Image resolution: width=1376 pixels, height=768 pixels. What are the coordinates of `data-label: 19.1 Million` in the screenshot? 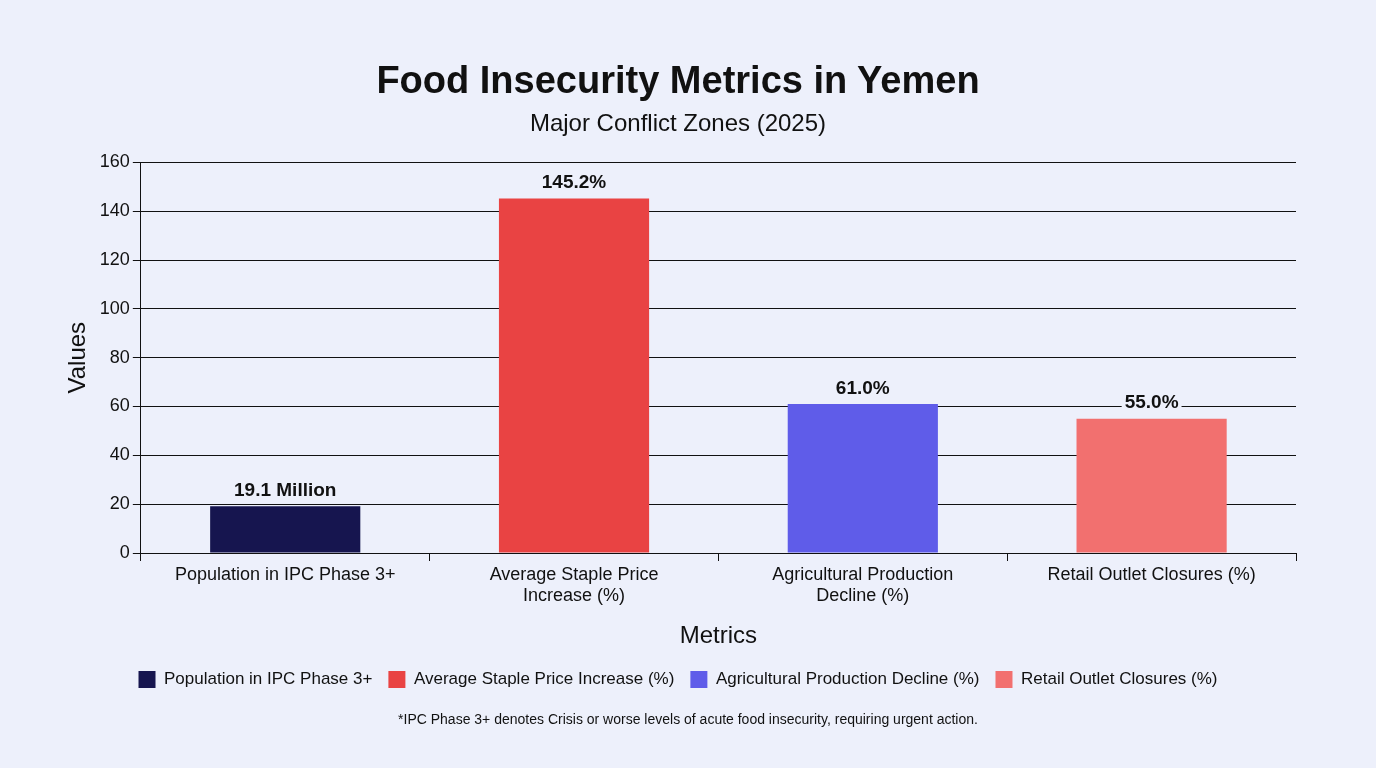 It's located at (285, 490).